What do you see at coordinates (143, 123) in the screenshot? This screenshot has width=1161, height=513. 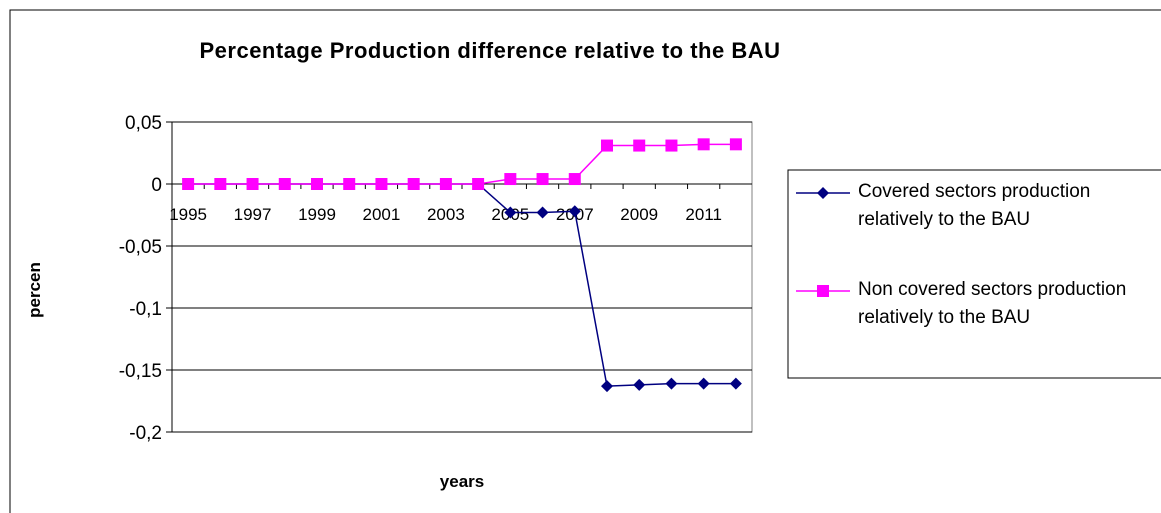 I see `y-tick-label: 0,05` at bounding box center [143, 123].